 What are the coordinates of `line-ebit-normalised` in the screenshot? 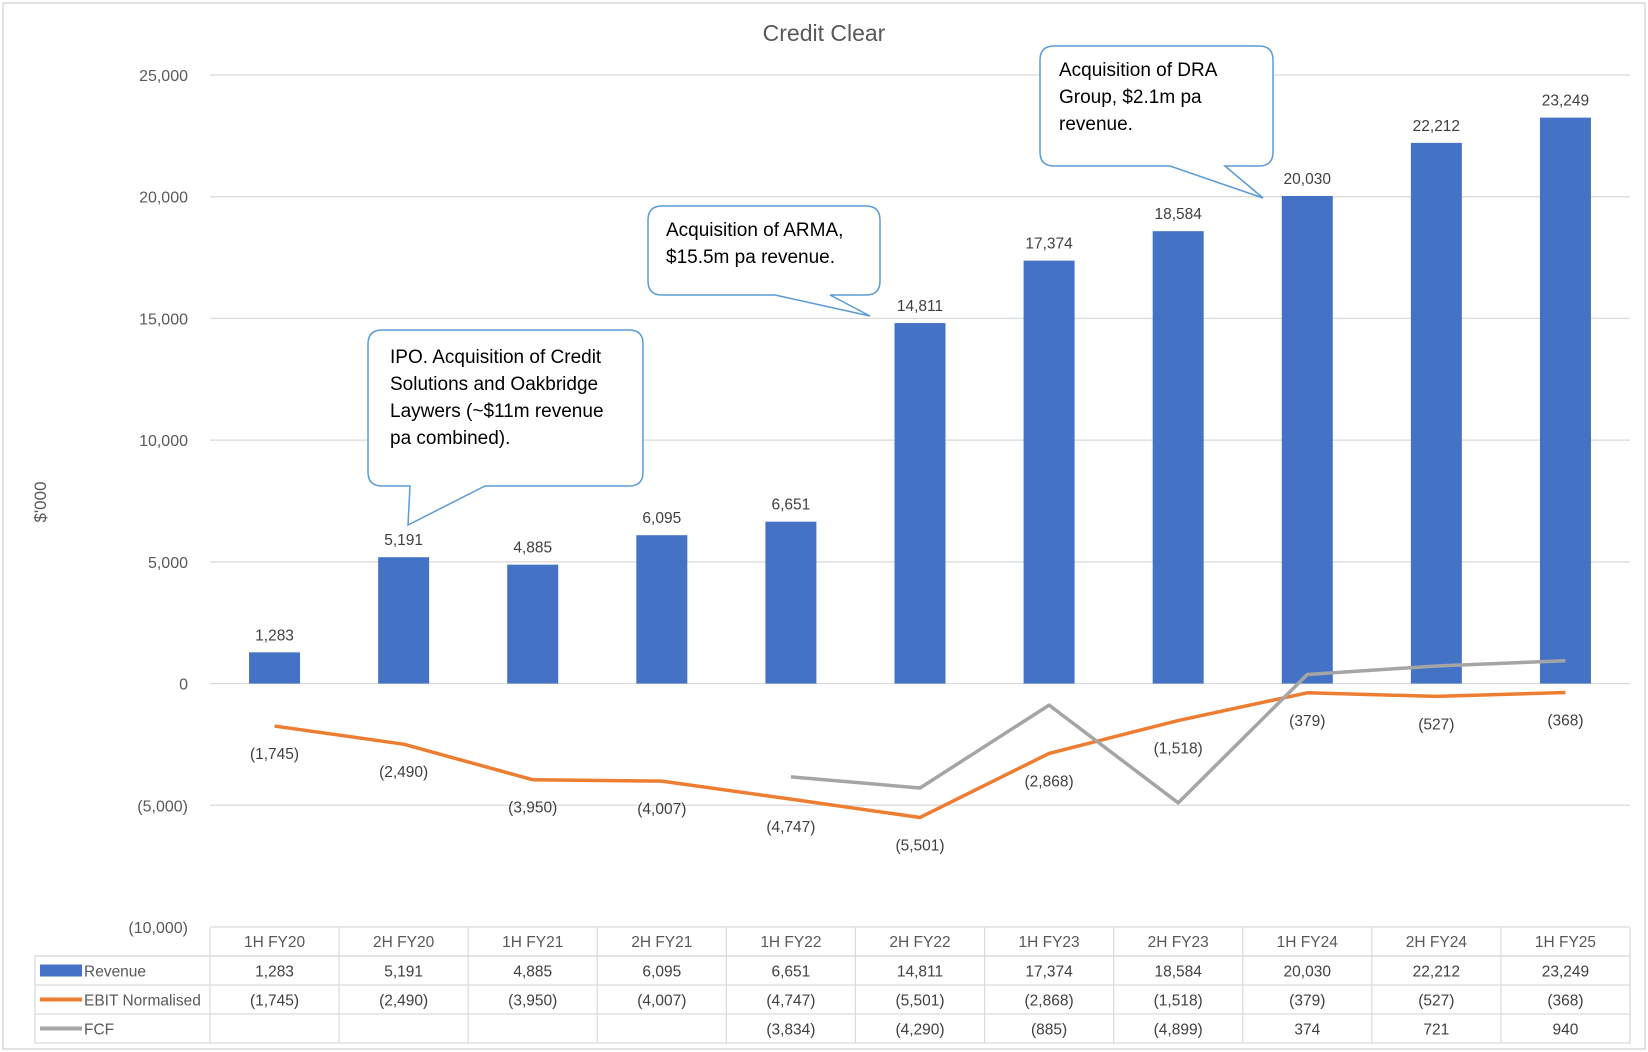 It's located at (920, 755).